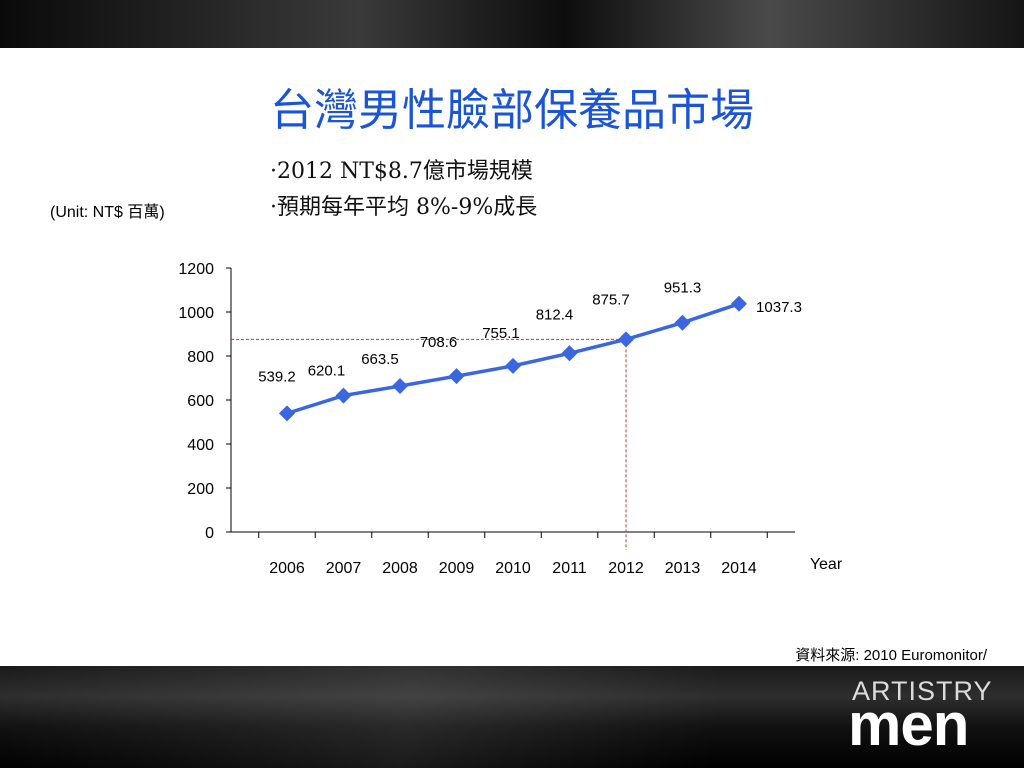 The image size is (1024, 768). What do you see at coordinates (626, 568) in the screenshot?
I see `x-tick-label: 2012` at bounding box center [626, 568].